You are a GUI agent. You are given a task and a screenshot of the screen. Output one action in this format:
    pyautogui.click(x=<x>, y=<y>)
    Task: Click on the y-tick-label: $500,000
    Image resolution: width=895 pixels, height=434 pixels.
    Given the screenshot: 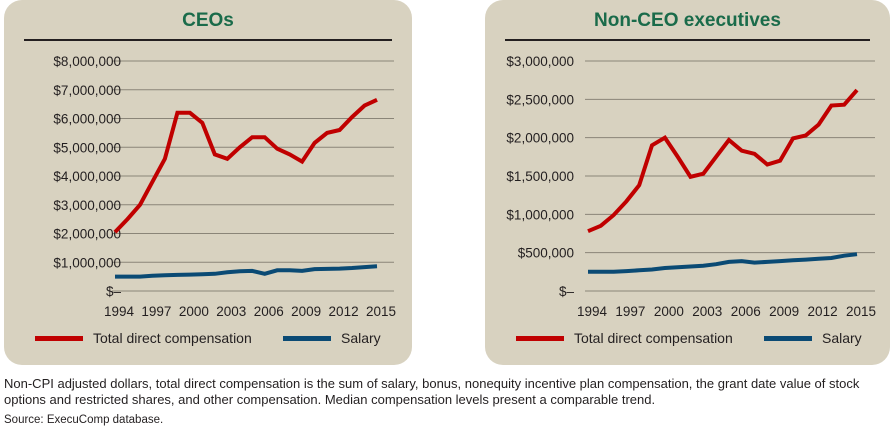 What is the action you would take?
    pyautogui.click(x=546, y=253)
    